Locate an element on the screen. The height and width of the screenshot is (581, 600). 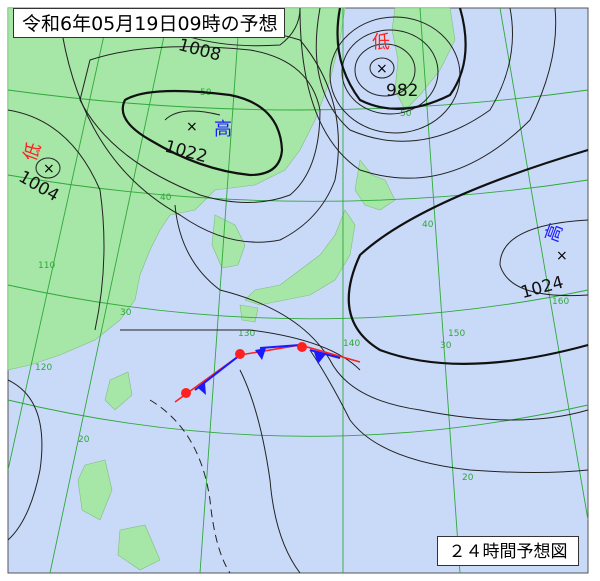
low-marker: 低 is located at coordinates (381, 42).